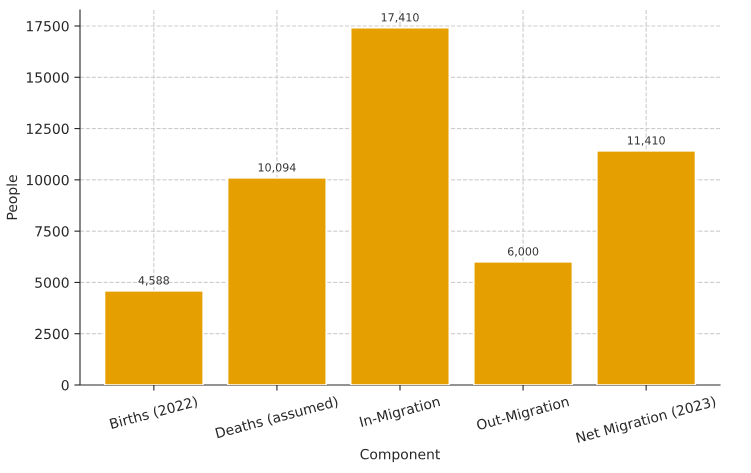 The height and width of the screenshot is (473, 751). I want to click on y-tick-label: 5000, so click(52, 282).